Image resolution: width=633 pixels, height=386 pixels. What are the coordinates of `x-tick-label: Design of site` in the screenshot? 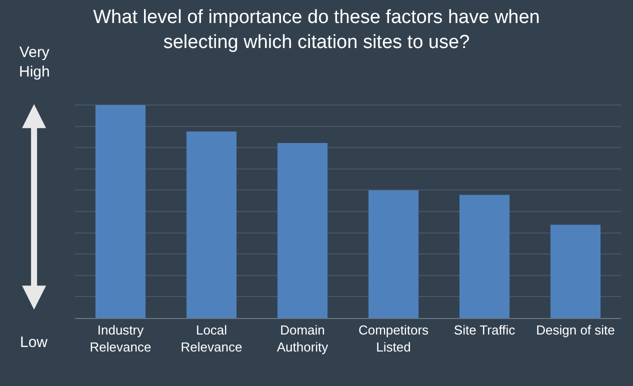 It's located at (575, 330).